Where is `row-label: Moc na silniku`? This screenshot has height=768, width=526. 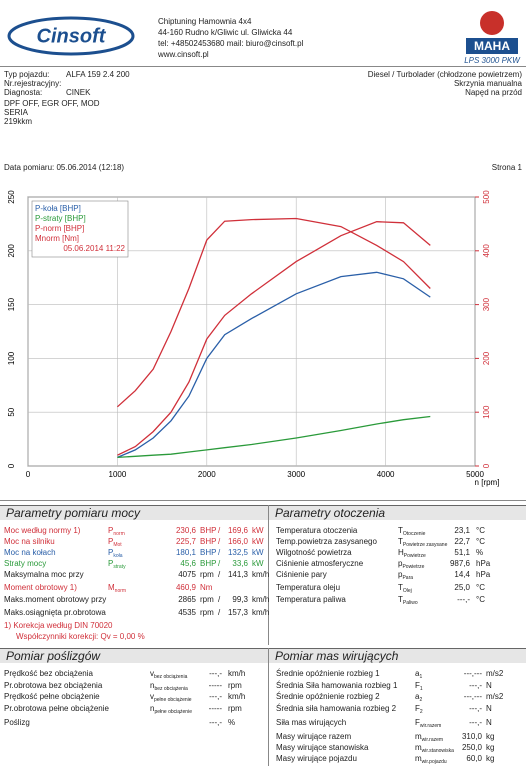 row-label: Moc na silniku is located at coordinates (29, 541).